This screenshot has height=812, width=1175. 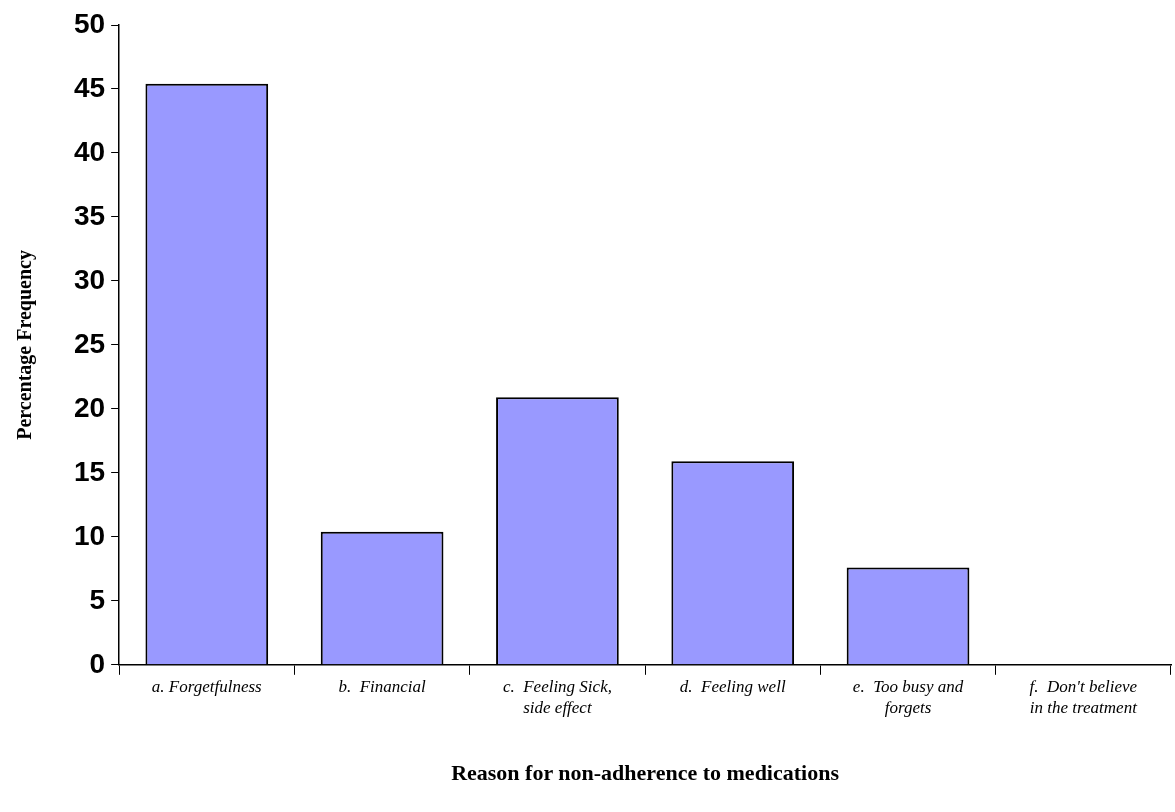 What do you see at coordinates (89, 215) in the screenshot?
I see `y-tick-label: 35` at bounding box center [89, 215].